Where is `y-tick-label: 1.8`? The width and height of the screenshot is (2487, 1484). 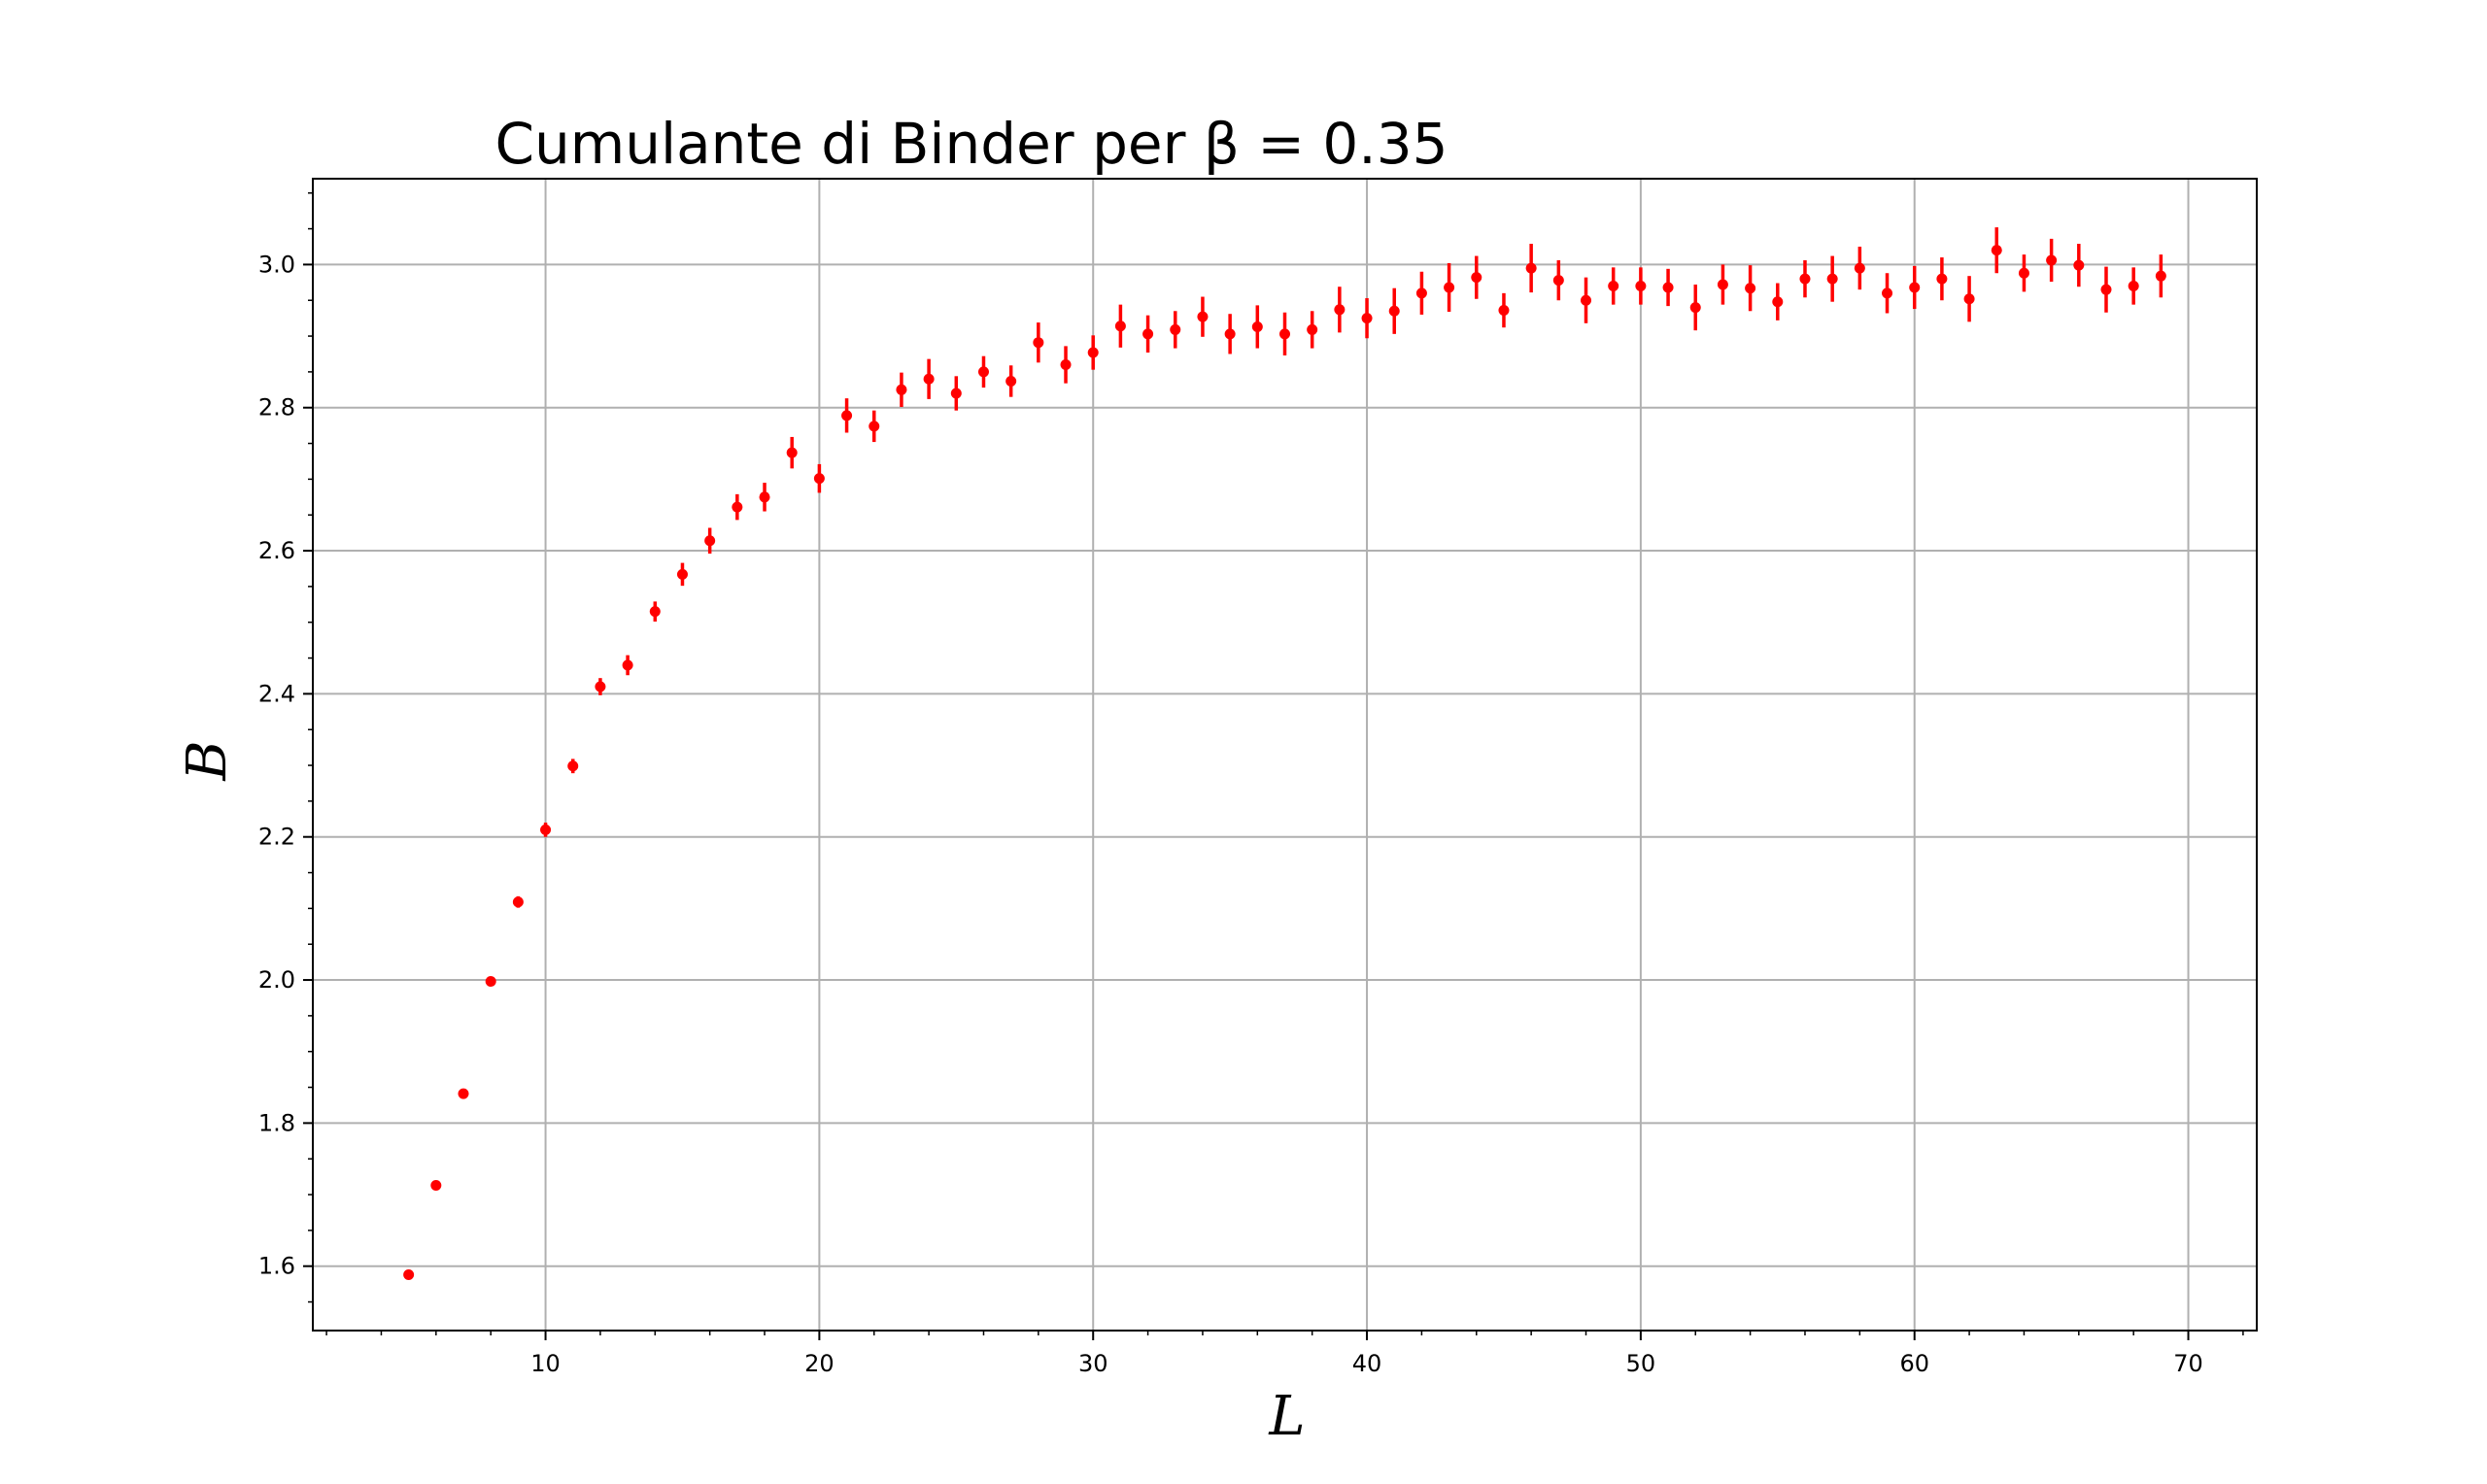 y-tick-label: 1.8 is located at coordinates (276, 1122).